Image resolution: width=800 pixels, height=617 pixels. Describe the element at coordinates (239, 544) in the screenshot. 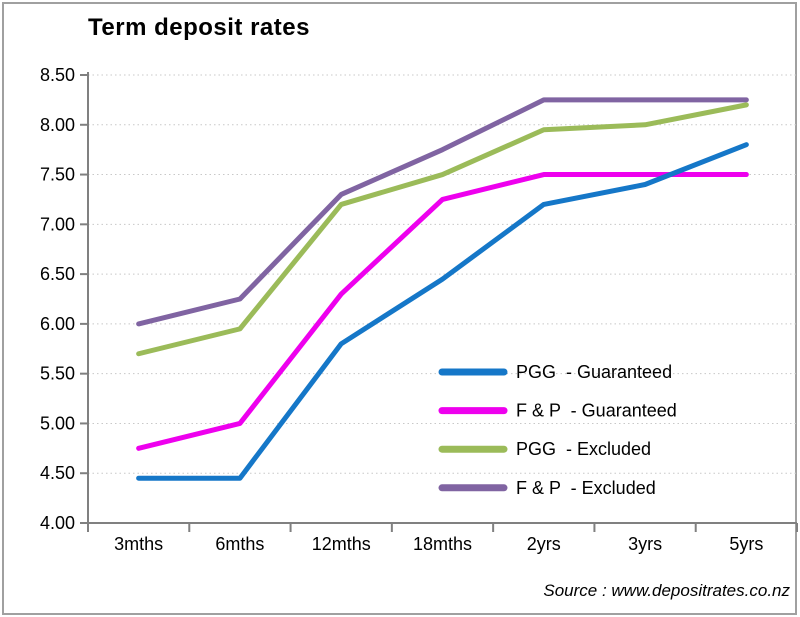

I see `x-tick-label: 6mths` at that location.